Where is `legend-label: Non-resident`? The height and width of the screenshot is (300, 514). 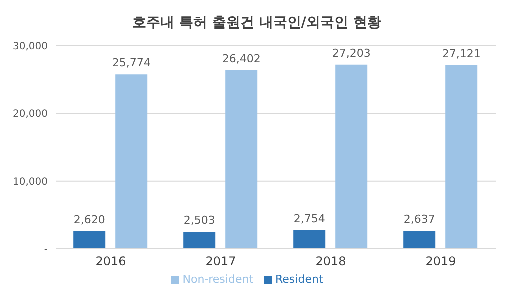
legend-label: Non-resident is located at coordinates (218, 279).